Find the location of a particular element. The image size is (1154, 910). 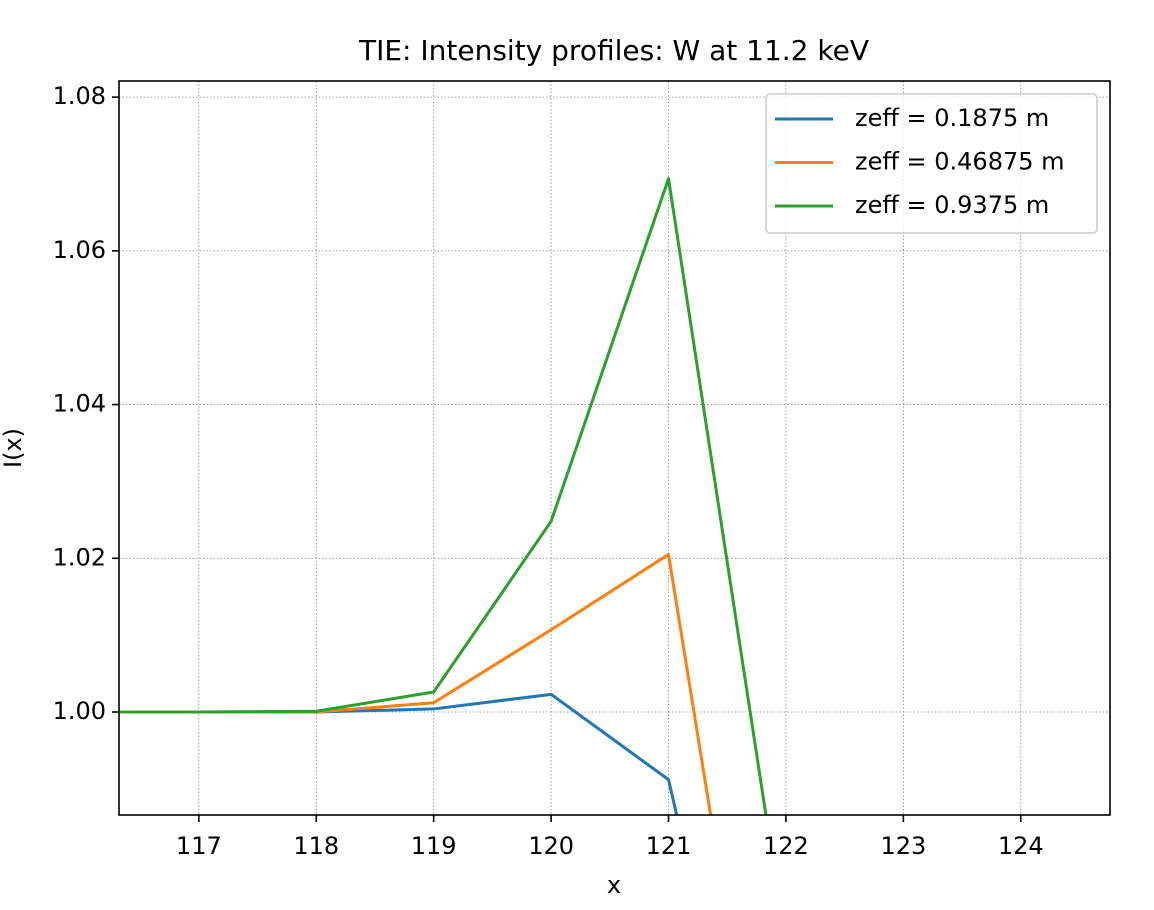

x-tick-label: 121 is located at coordinates (669, 846).